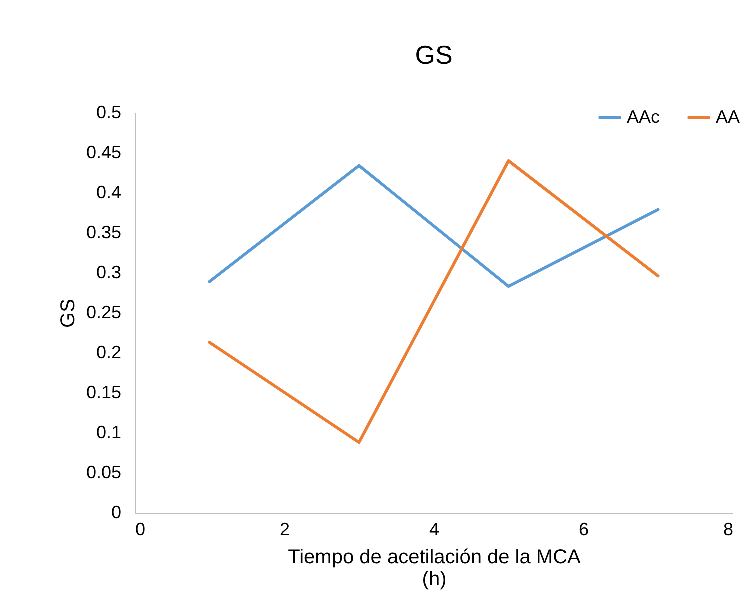 The height and width of the screenshot is (612, 751). I want to click on y-tick-label: 0.3, so click(109, 272).